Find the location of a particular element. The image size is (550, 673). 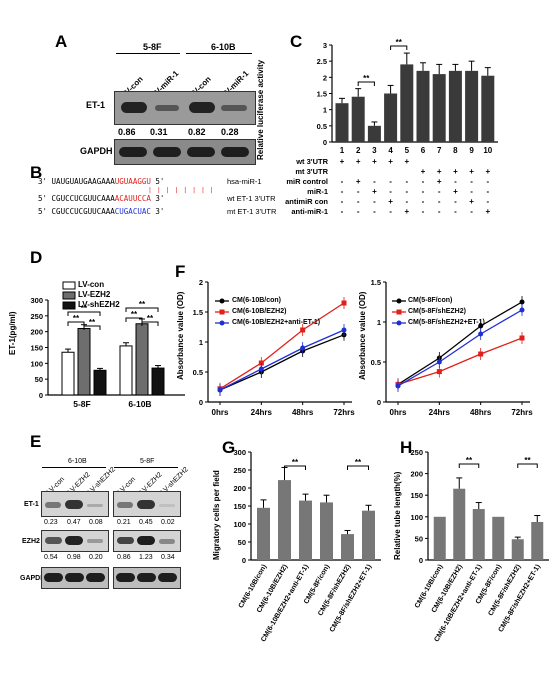

c-x-tick-label: 1 is located at coordinates (342, 150).